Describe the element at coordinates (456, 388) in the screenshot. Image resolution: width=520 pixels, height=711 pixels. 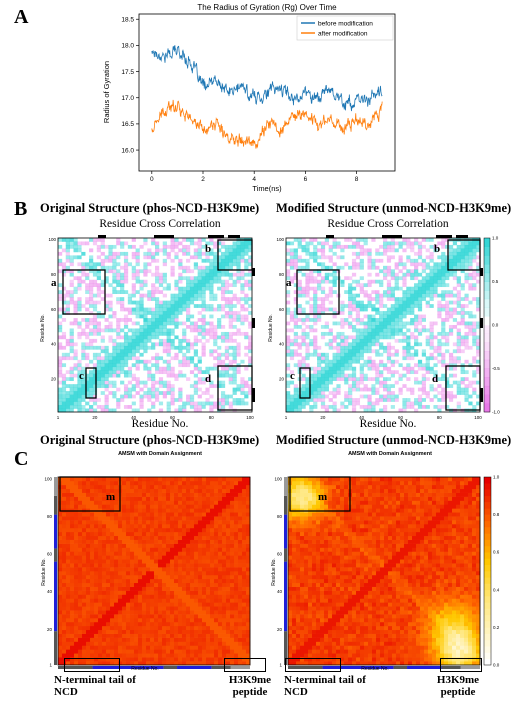
I see `region-box-d: d` at that location.